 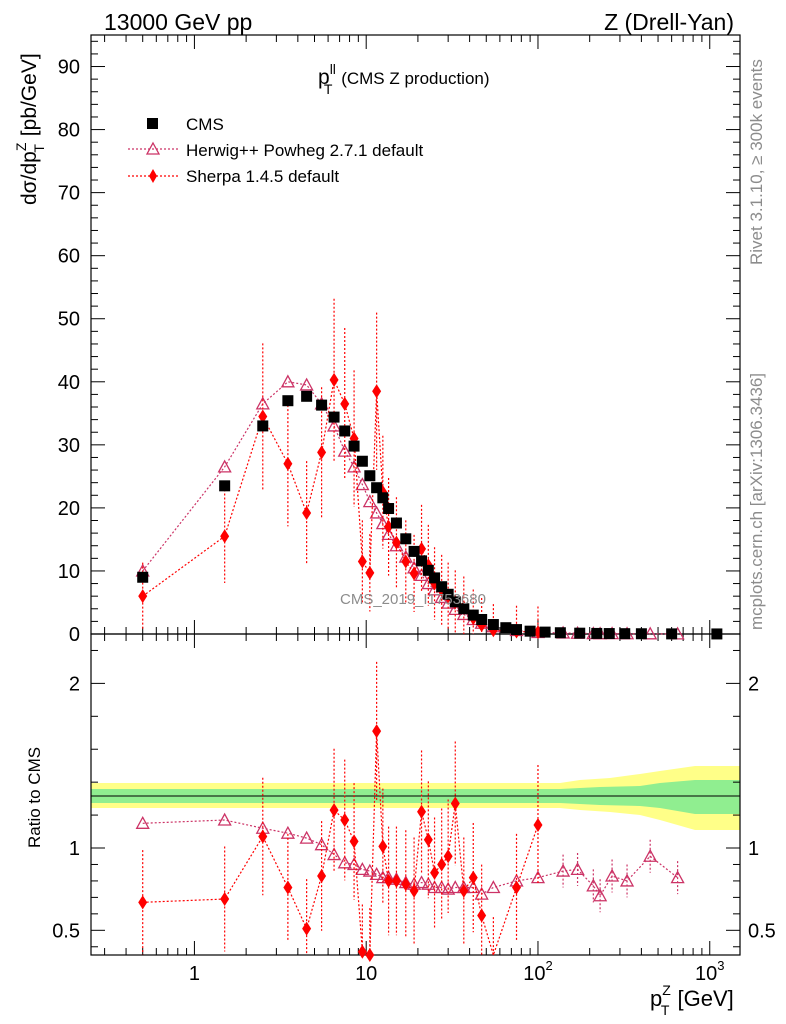 I want to click on header-left-label: 13000 GeV pp, so click(x=178, y=22).